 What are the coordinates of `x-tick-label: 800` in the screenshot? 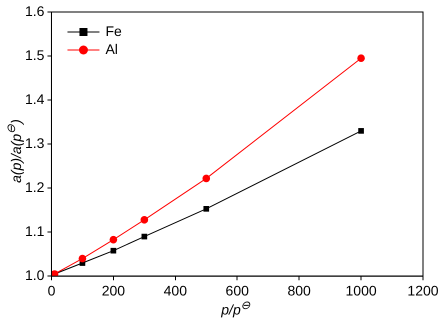 It's located at (299, 290).